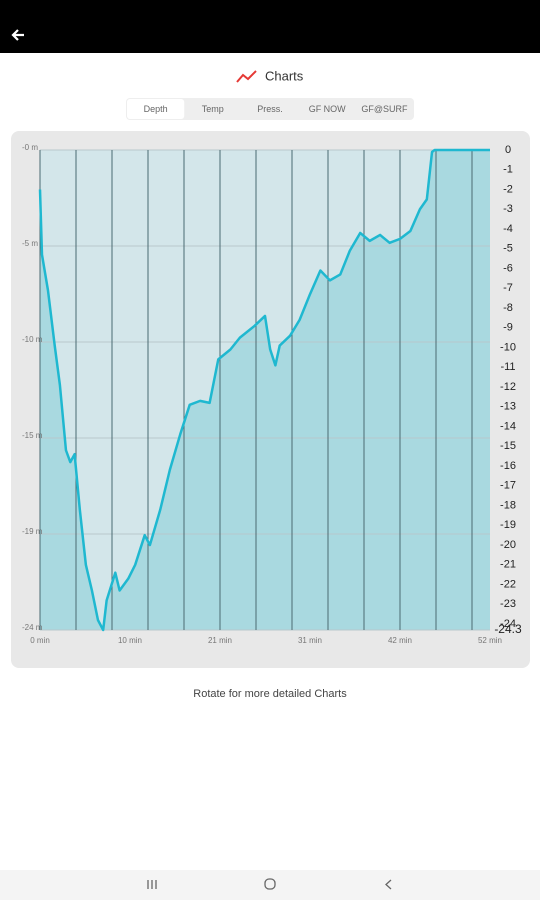 The height and width of the screenshot is (900, 540). Describe the element at coordinates (507, 367) in the screenshot. I see `y2-tick-label: -11` at that location.